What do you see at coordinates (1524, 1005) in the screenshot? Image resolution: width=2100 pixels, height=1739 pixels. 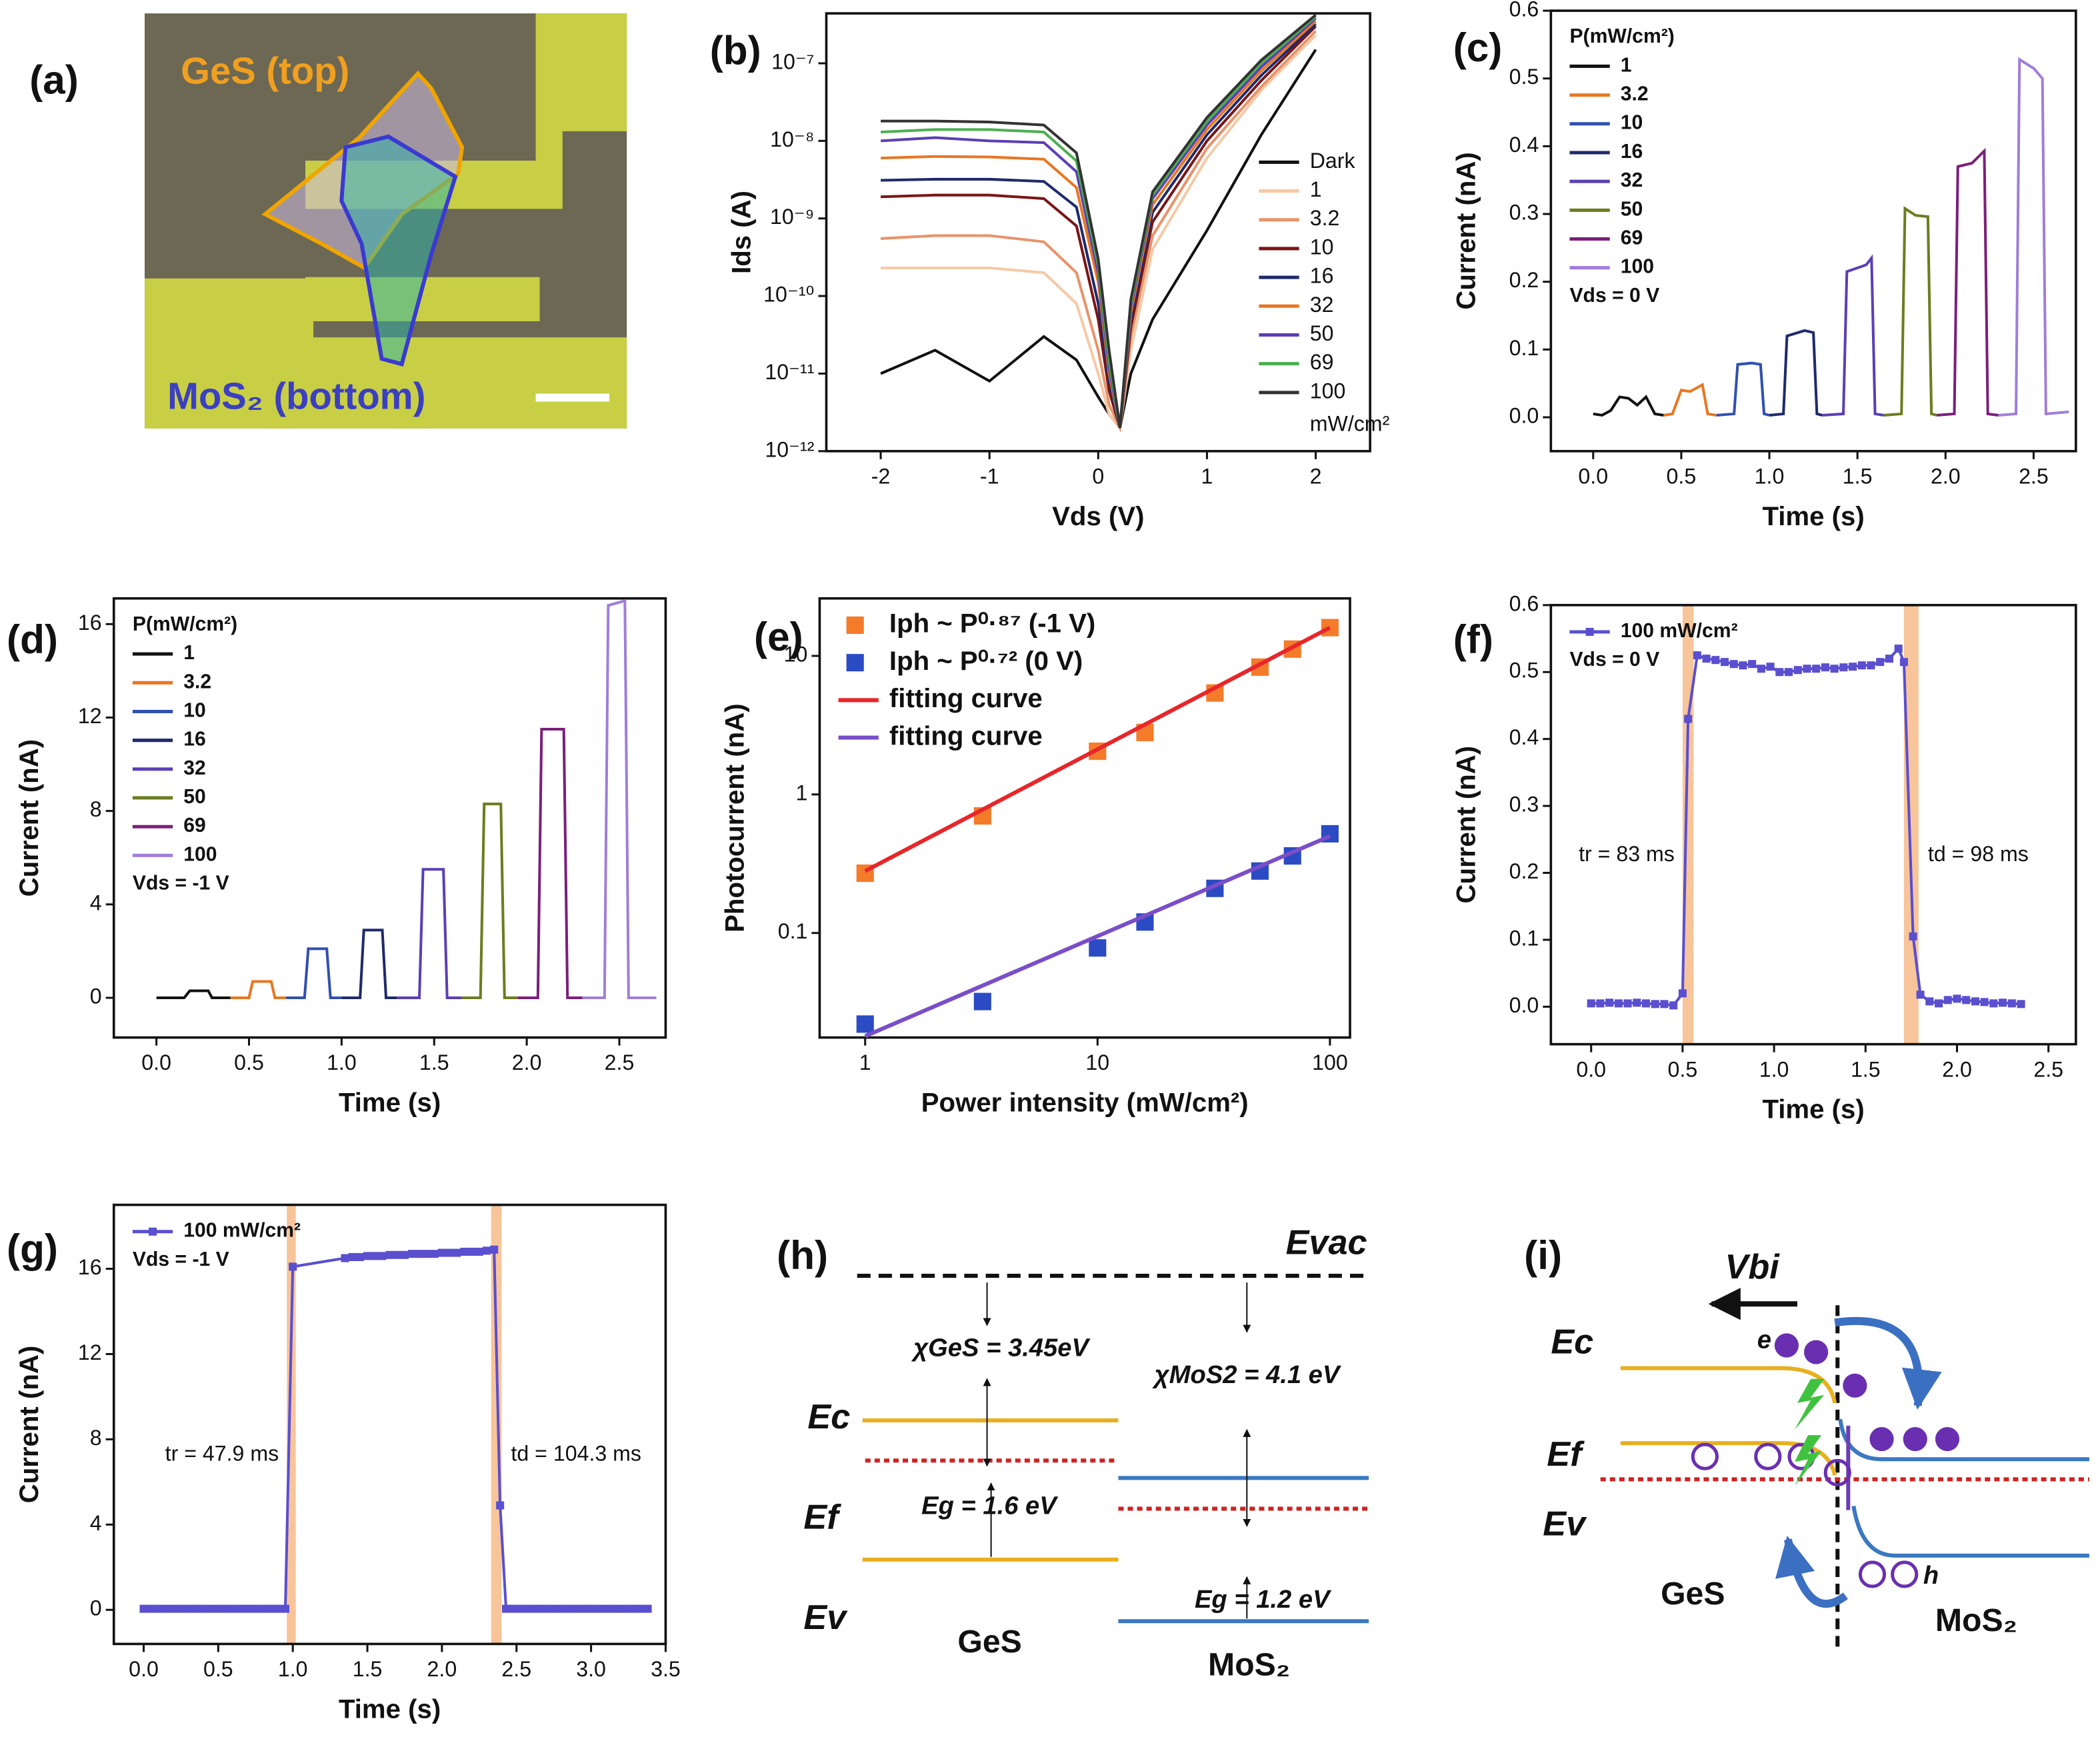 I see `y-tick-label: 0.0` at bounding box center [1524, 1005].